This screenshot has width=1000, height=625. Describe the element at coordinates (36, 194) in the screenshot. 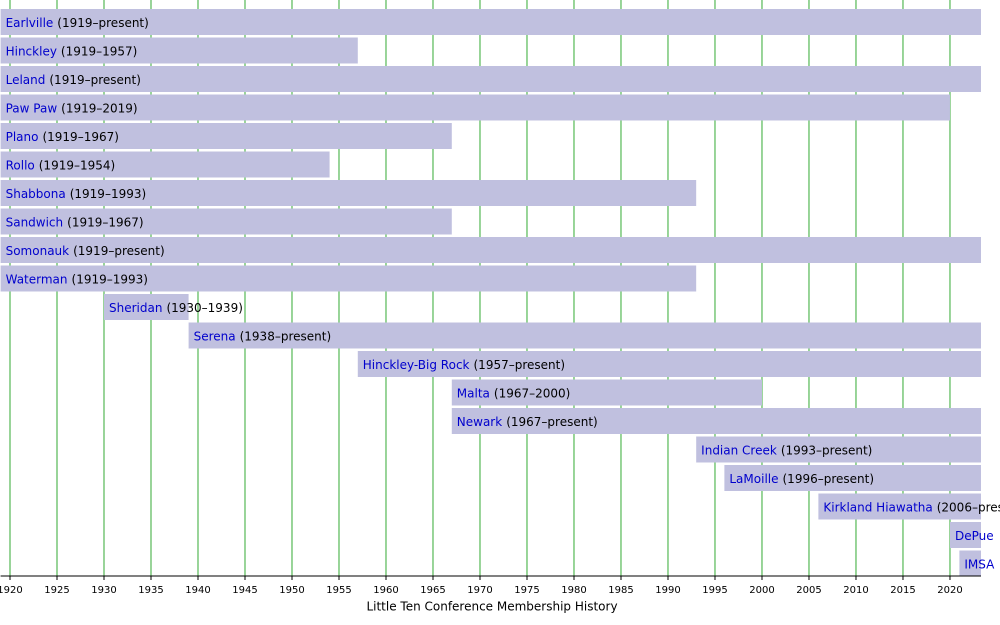

I see `member-link: Shabbona` at that location.